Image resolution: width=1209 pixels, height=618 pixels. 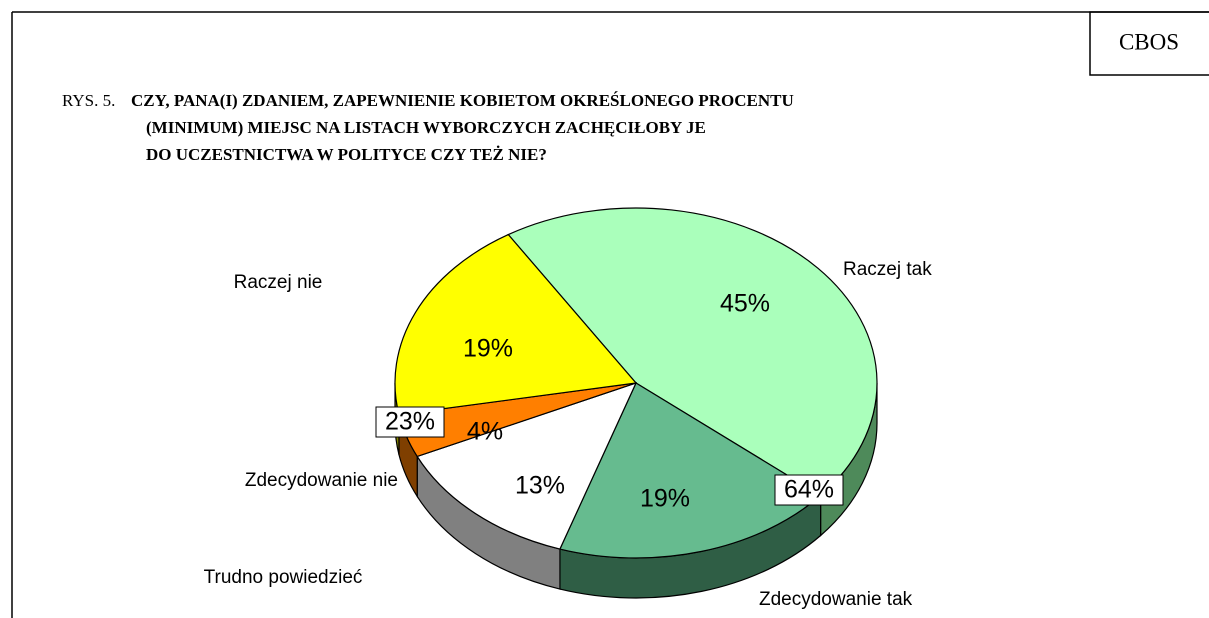 What do you see at coordinates (278, 282) in the screenshot?
I see `category-label: Raczej nie` at bounding box center [278, 282].